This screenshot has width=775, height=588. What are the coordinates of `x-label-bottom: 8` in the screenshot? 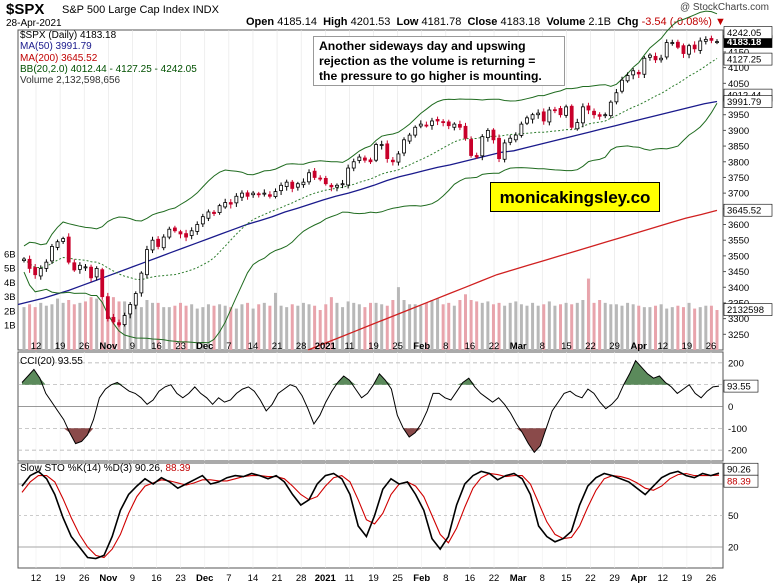 It's located at (445, 578).